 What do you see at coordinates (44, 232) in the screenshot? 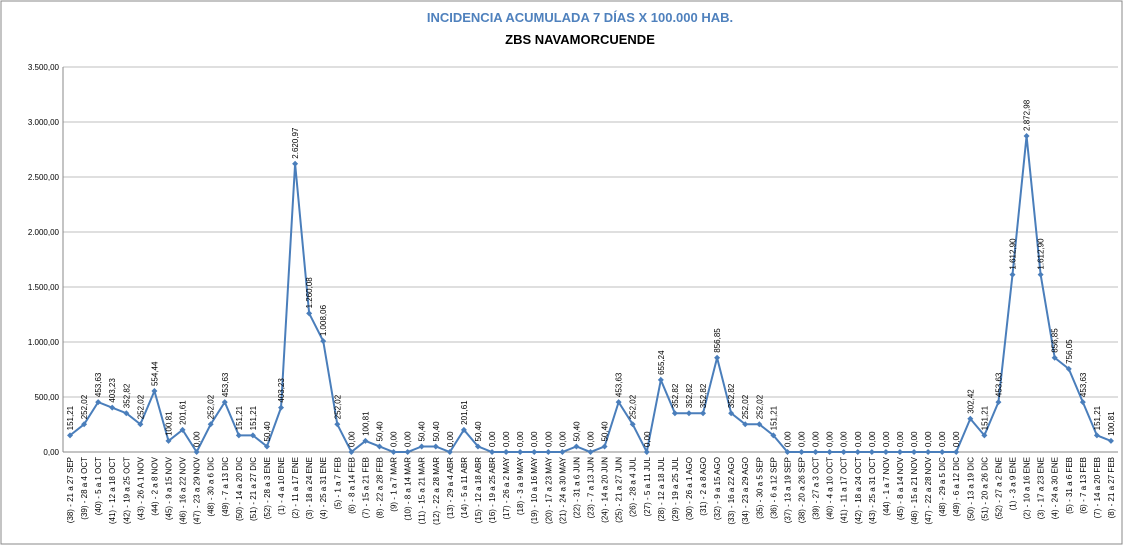
I see `y-tick-label: 2.000,00` at bounding box center [44, 232].